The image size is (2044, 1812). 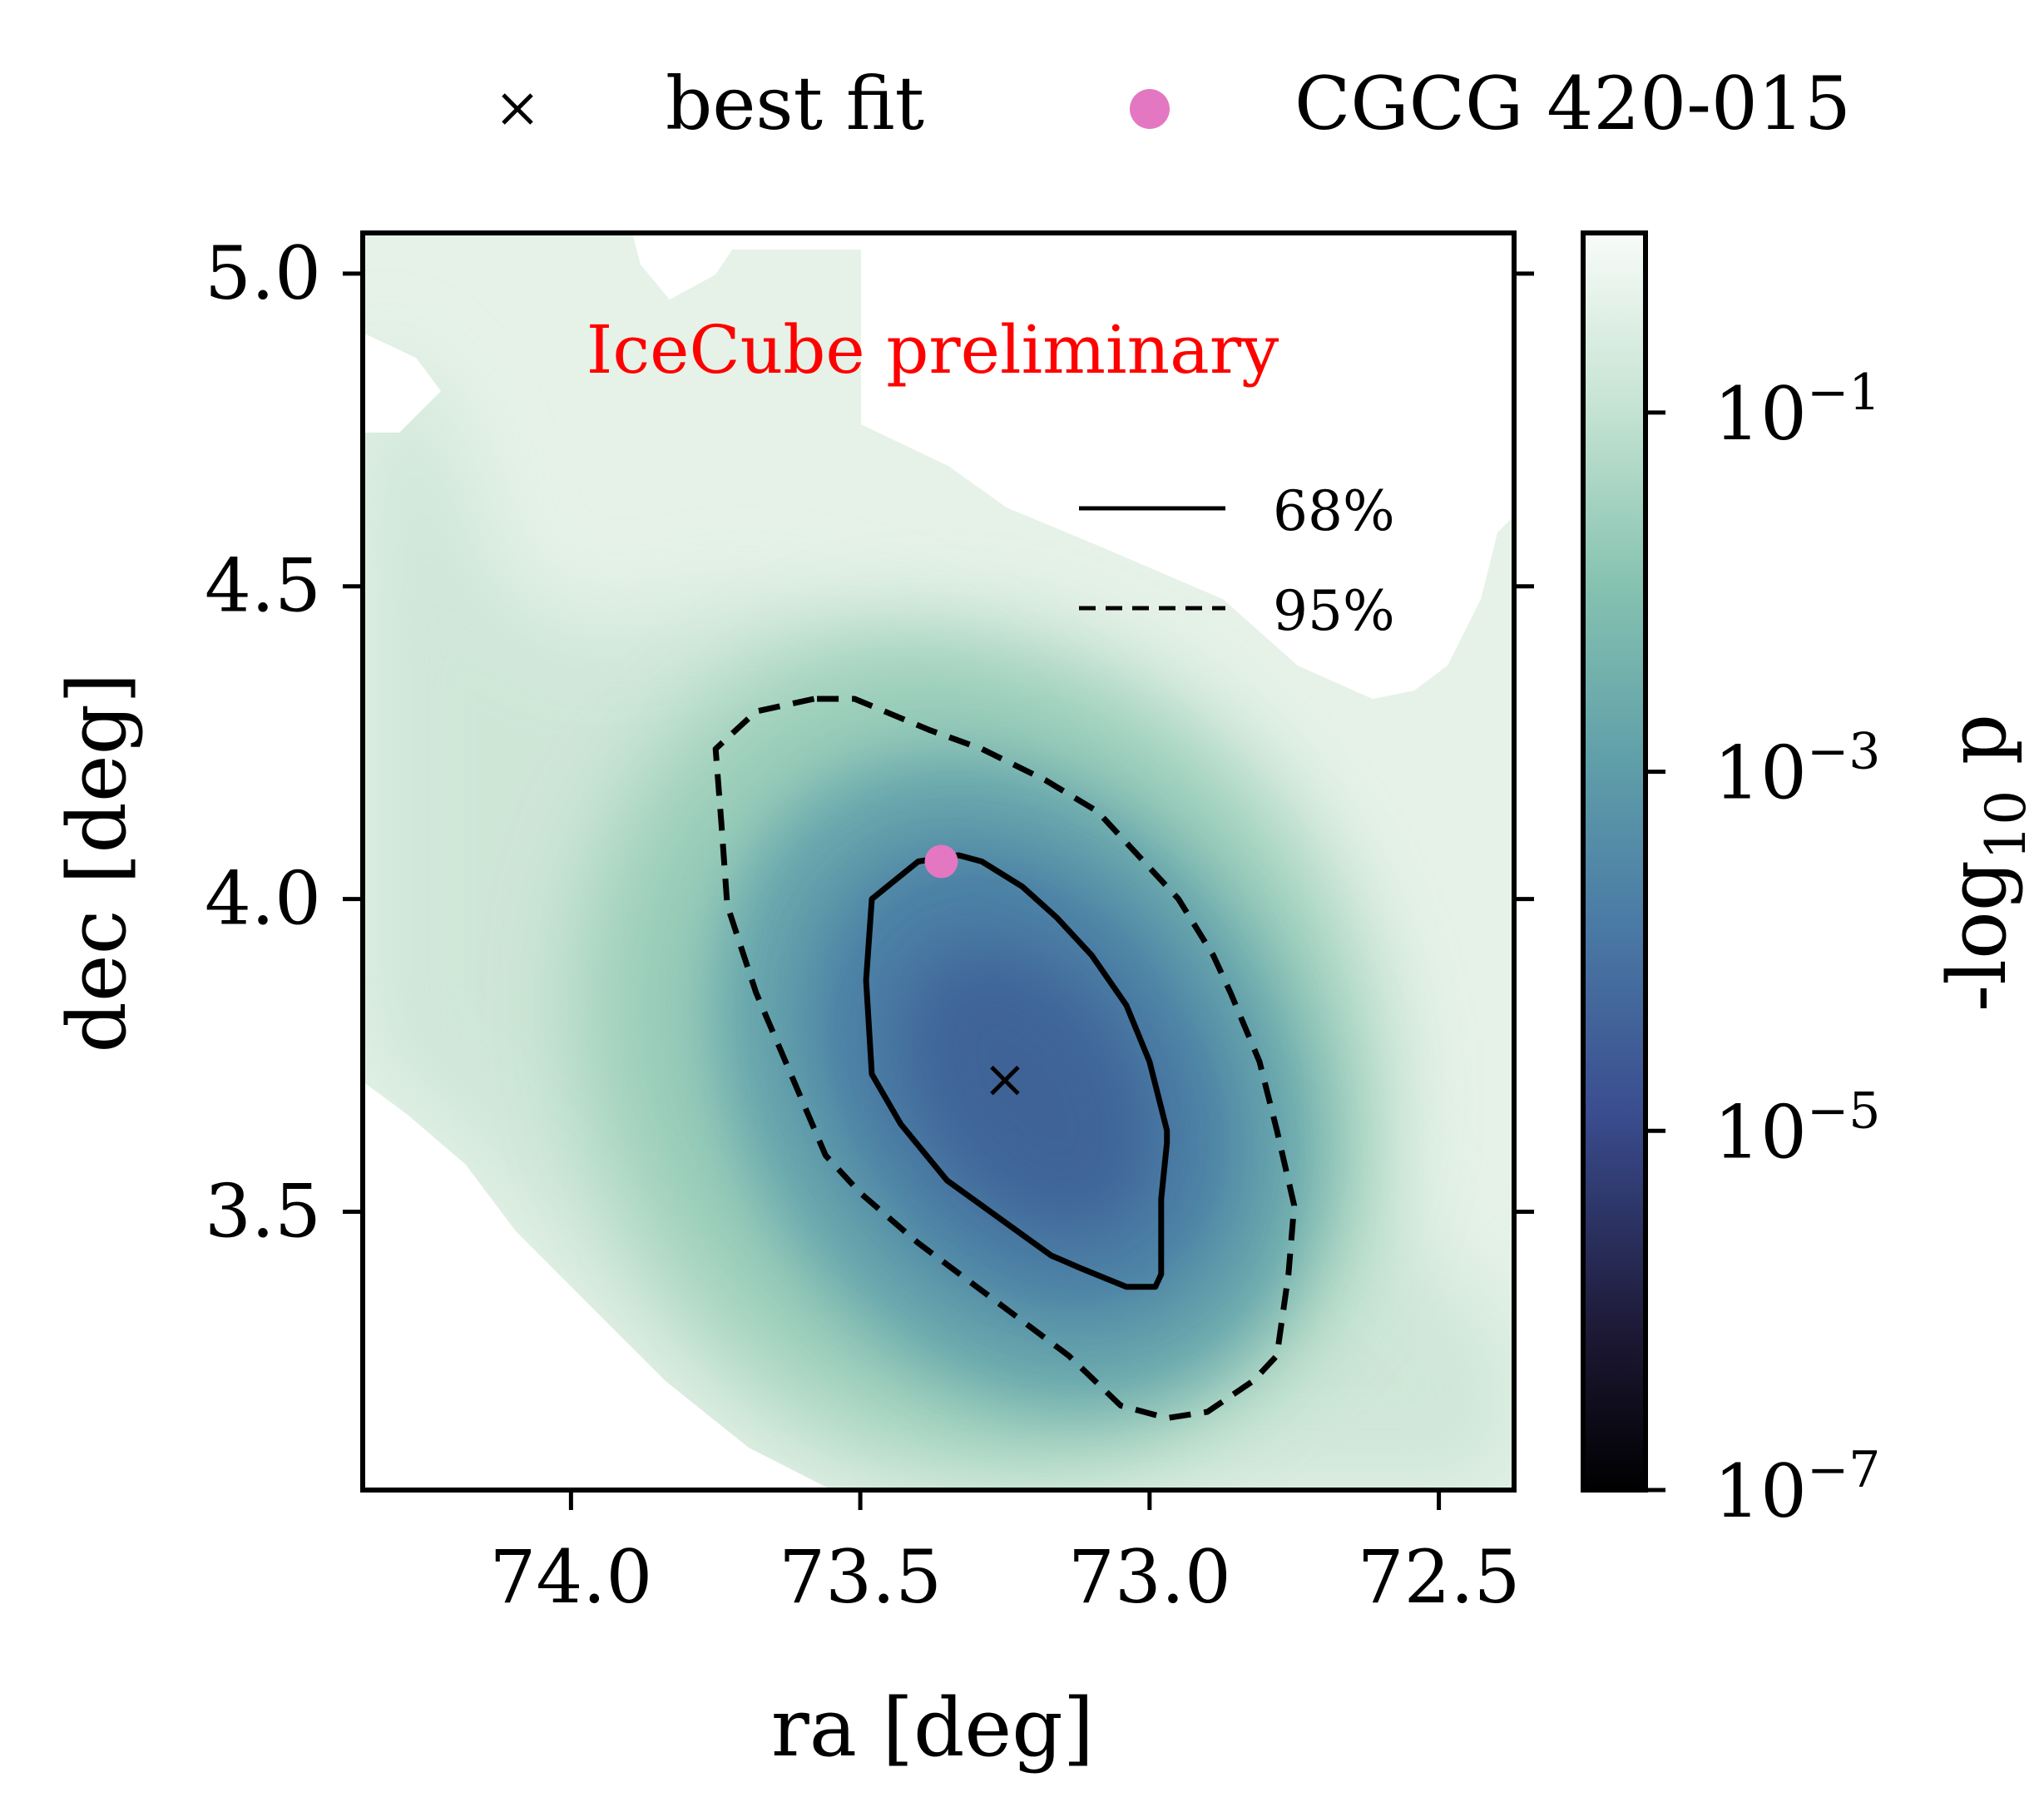 I want to click on colorbar-label-suffix: p, so click(x=1977, y=752).